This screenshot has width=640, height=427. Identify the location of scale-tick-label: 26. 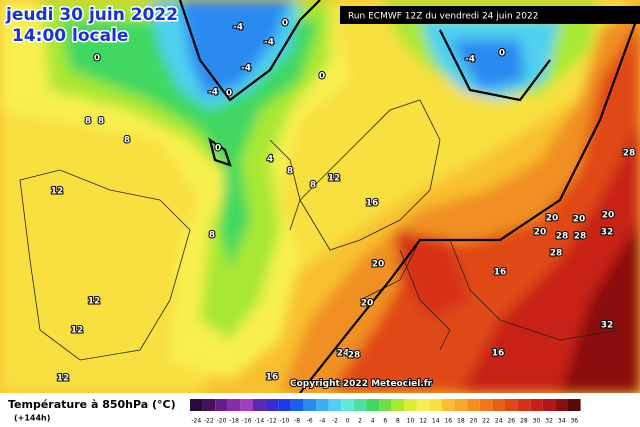
(511, 421).